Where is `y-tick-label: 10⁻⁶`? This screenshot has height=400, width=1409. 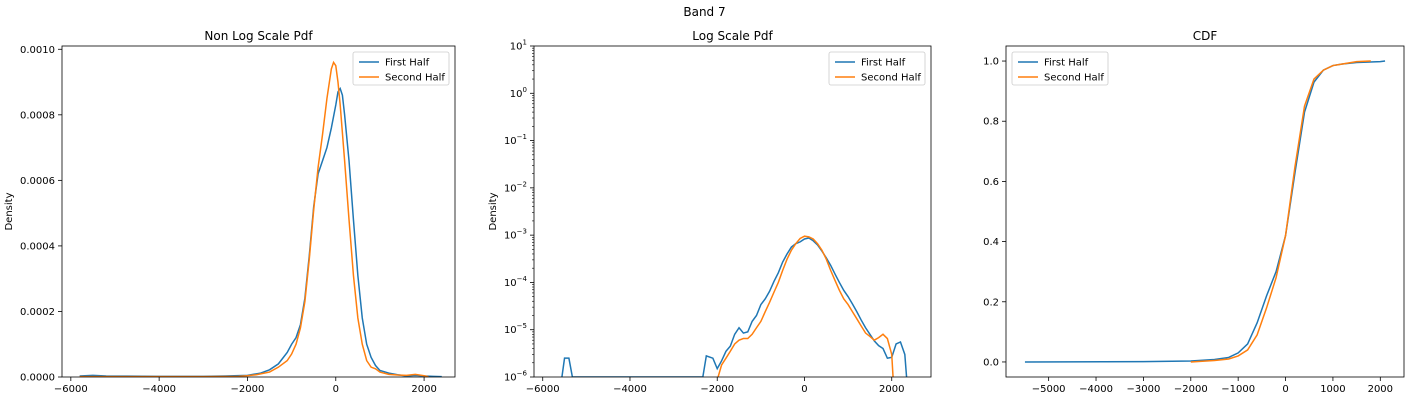
y-tick-label: 10⁻⁶ is located at coordinates (516, 377).